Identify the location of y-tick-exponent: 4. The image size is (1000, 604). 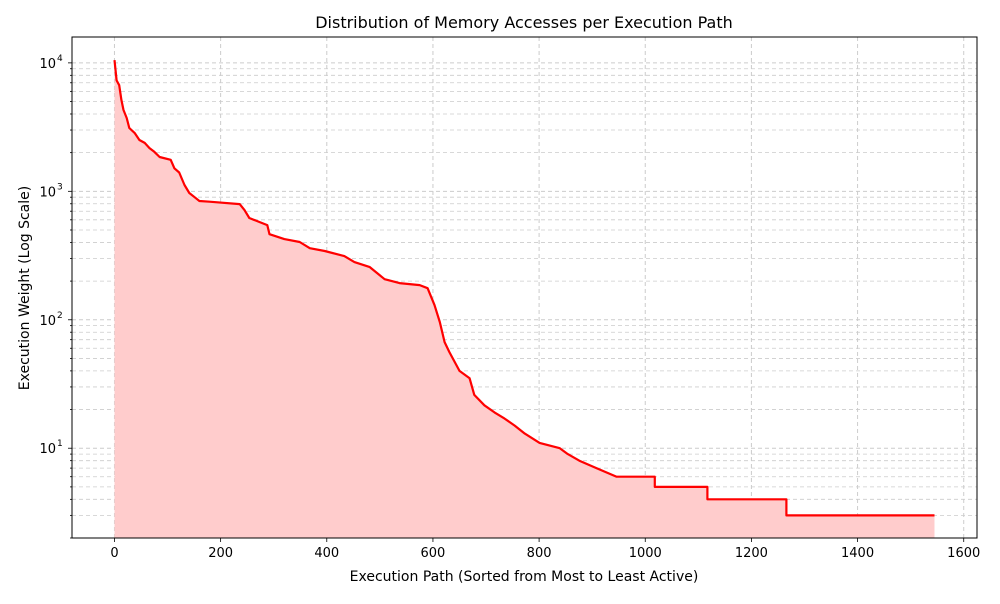
(60, 59).